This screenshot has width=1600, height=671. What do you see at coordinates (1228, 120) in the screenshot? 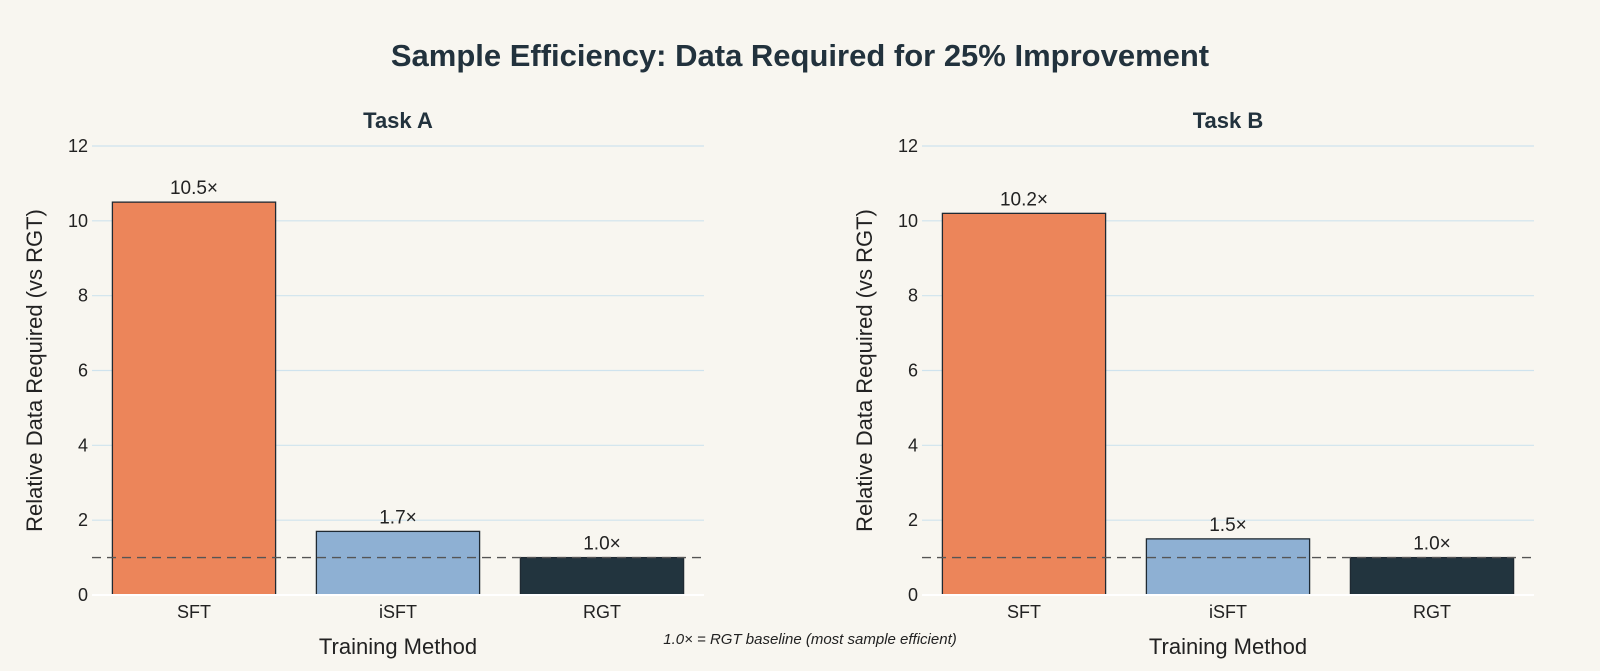
I see `panel-title: Task B` at bounding box center [1228, 120].